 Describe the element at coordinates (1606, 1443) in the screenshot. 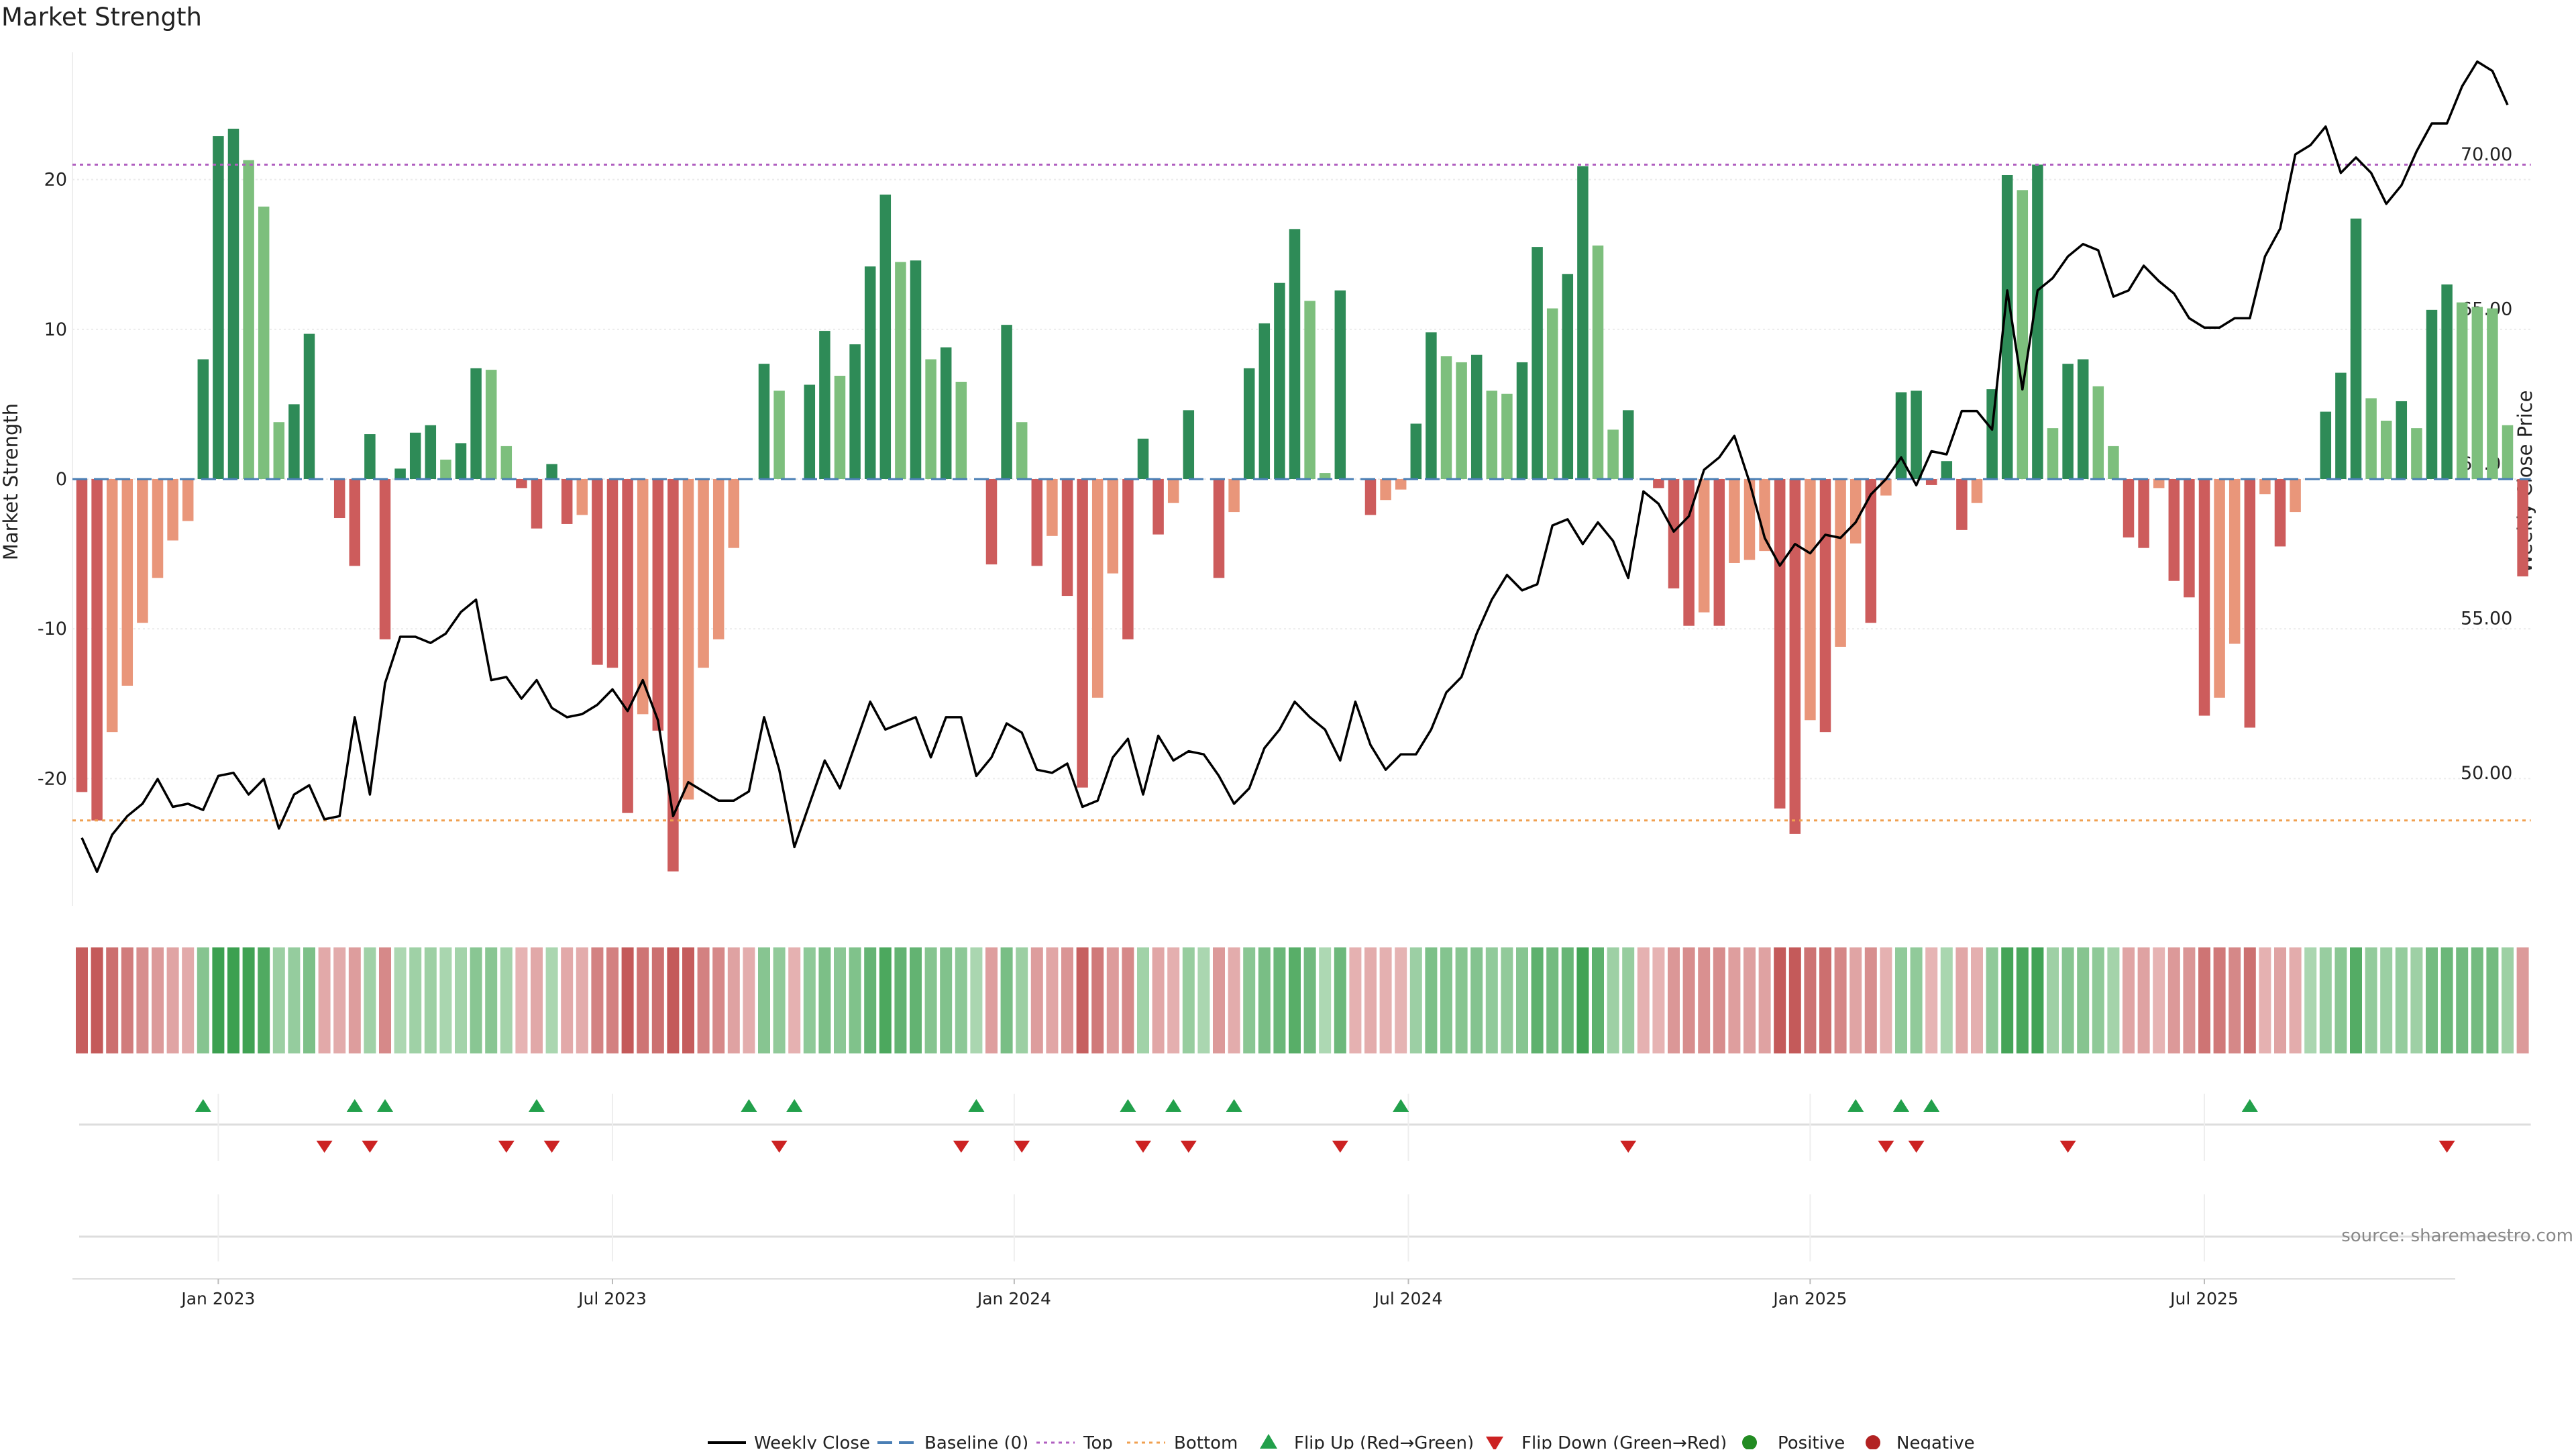

I see `legend-item-flip-down: Flip Down (Green→Red)` at that location.